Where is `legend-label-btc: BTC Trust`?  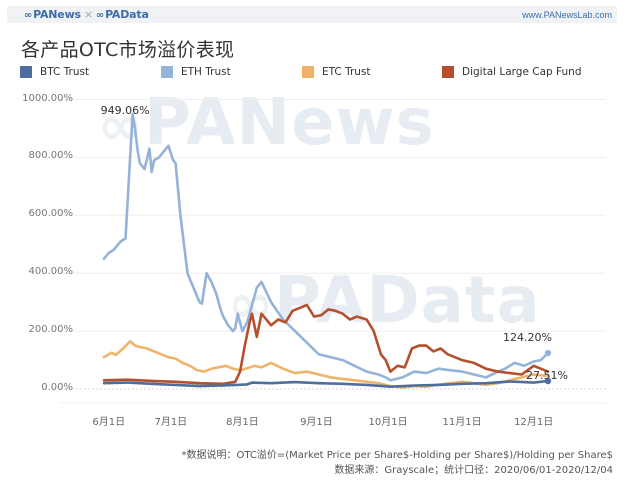 legend-label-btc: BTC Trust is located at coordinates (65, 72).